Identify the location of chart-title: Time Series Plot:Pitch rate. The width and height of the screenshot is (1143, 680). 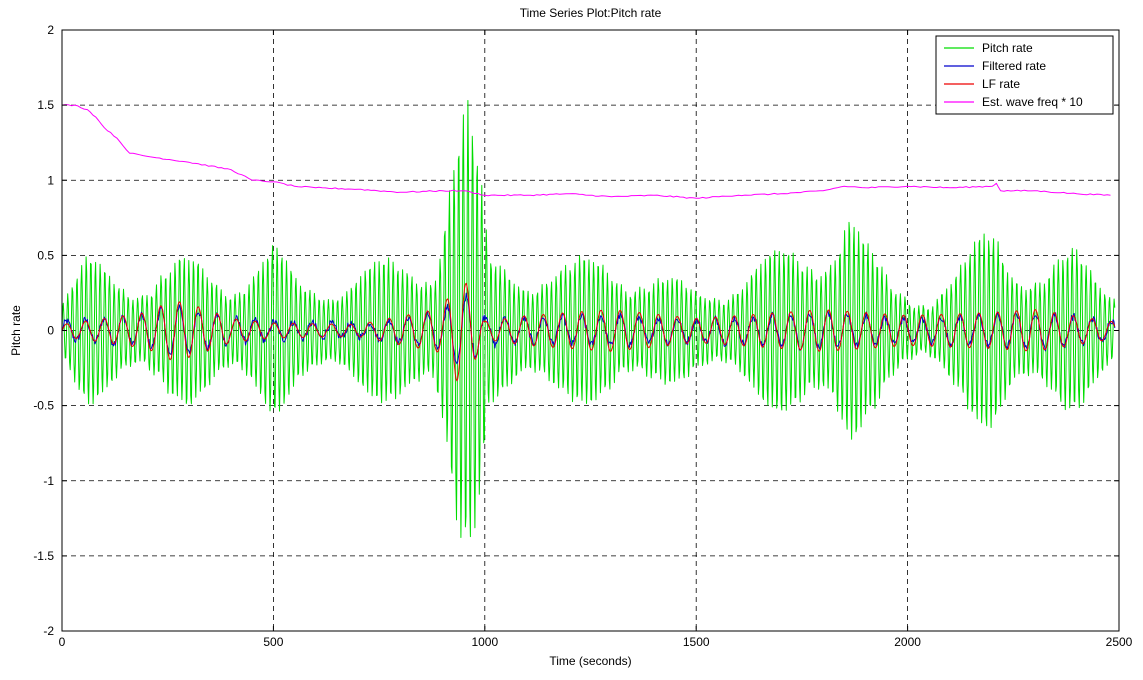
(591, 13).